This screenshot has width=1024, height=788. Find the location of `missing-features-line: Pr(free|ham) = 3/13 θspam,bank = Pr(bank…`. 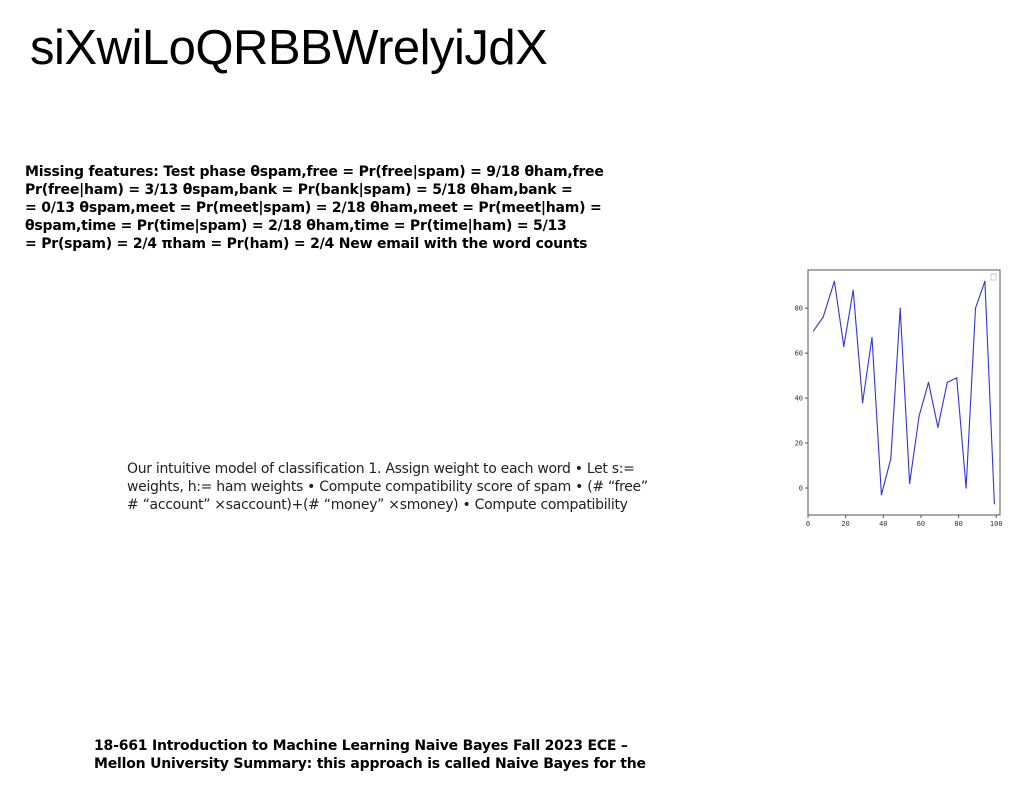

missing-features-line: Pr(free|ham) = 3/13 θspam,bank = Pr(bank… is located at coordinates (299, 190).